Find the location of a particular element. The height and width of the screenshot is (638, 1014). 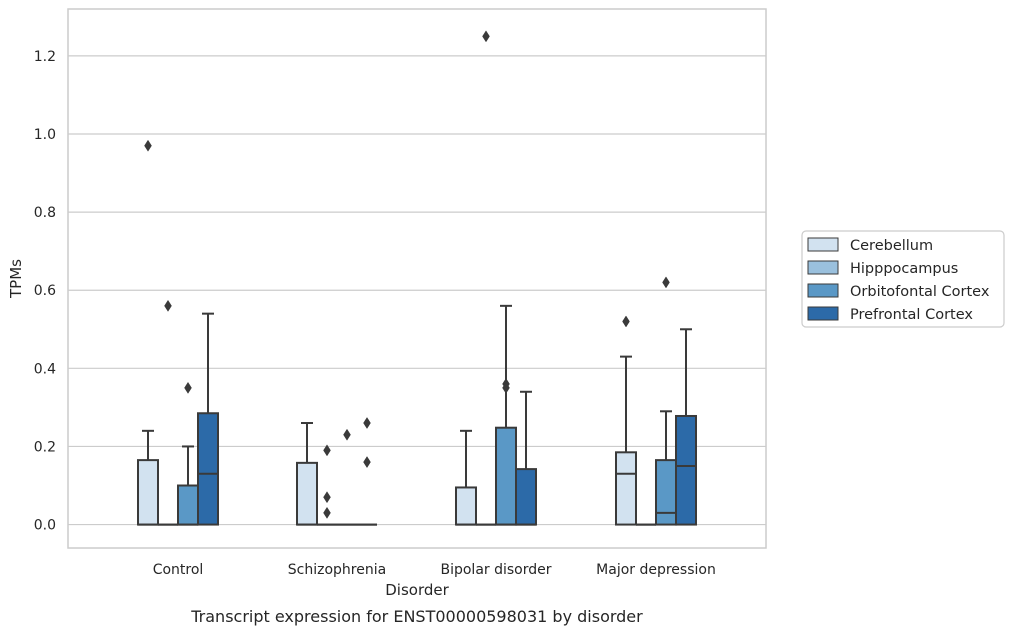

y-axis-label: TPMs is located at coordinates (16, 279).